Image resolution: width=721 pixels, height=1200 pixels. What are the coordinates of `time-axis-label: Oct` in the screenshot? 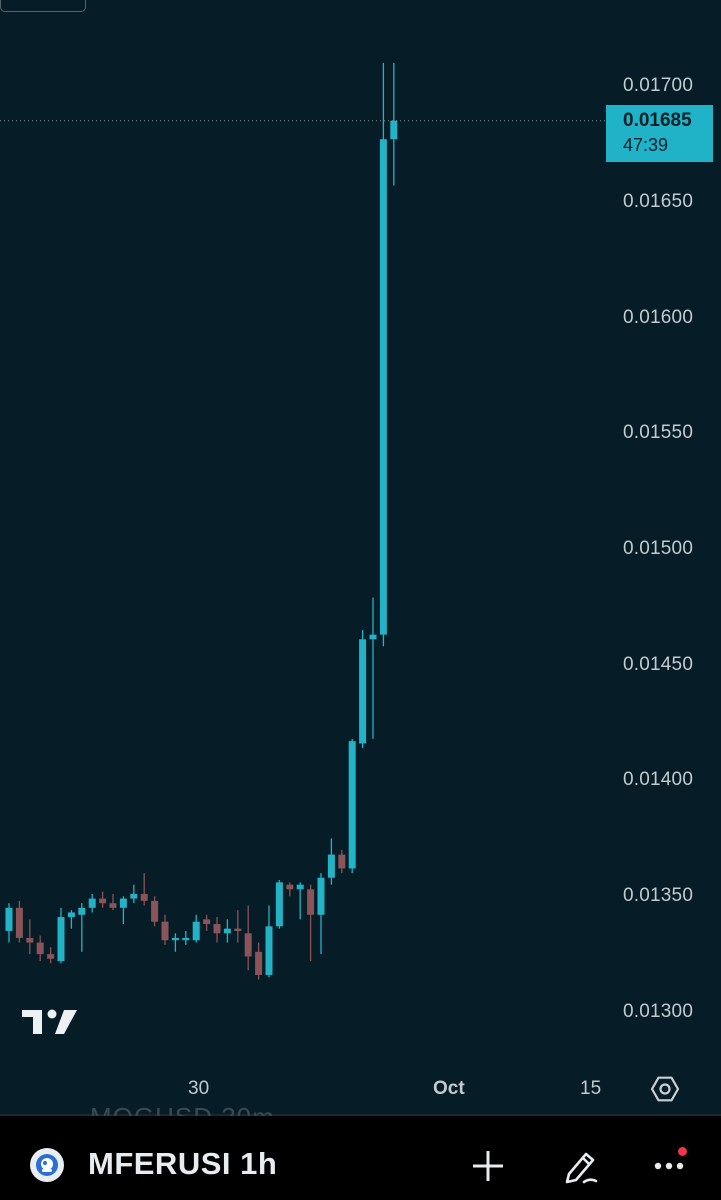 It's located at (449, 1088).